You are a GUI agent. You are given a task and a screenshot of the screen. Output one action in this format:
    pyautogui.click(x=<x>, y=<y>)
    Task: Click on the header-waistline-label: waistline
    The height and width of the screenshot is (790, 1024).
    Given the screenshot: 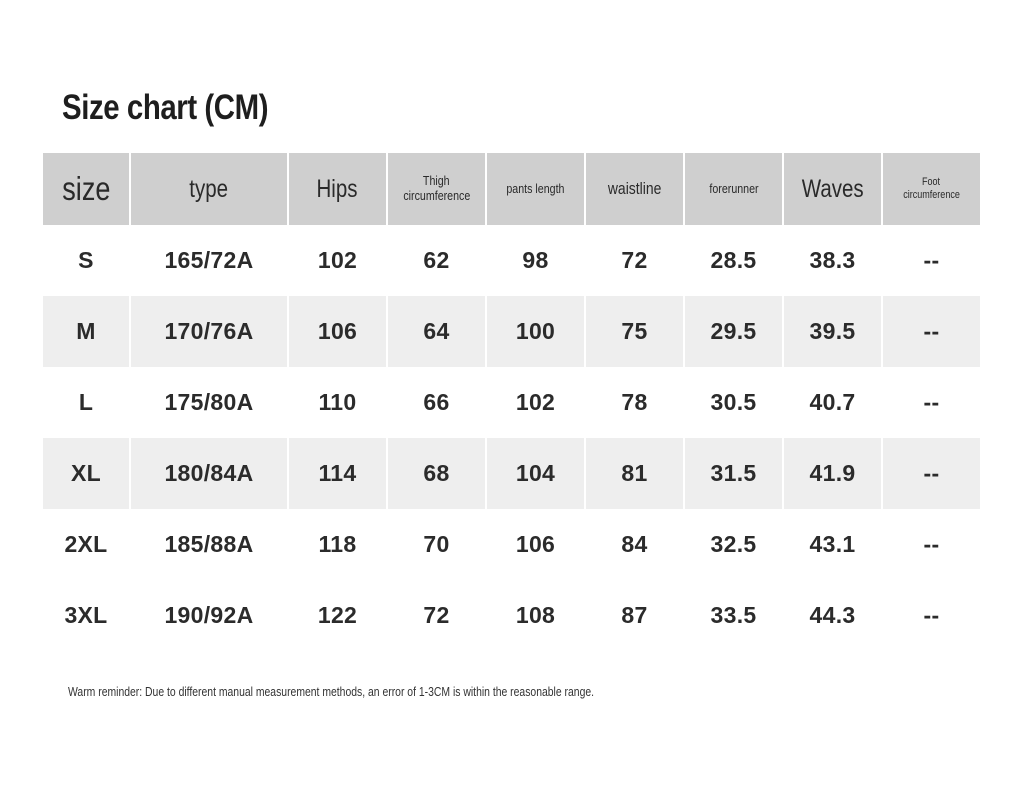 What is the action you would take?
    pyautogui.click(x=634, y=189)
    